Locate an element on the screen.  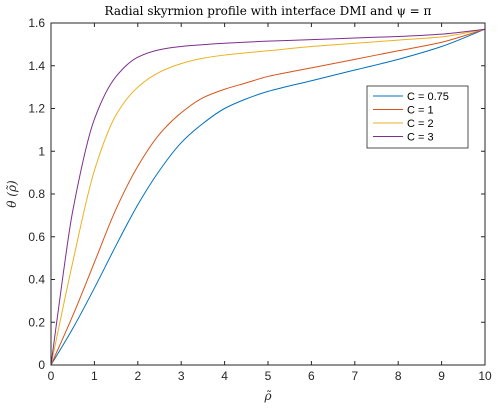
x-tick-label: 5 is located at coordinates (268, 376).